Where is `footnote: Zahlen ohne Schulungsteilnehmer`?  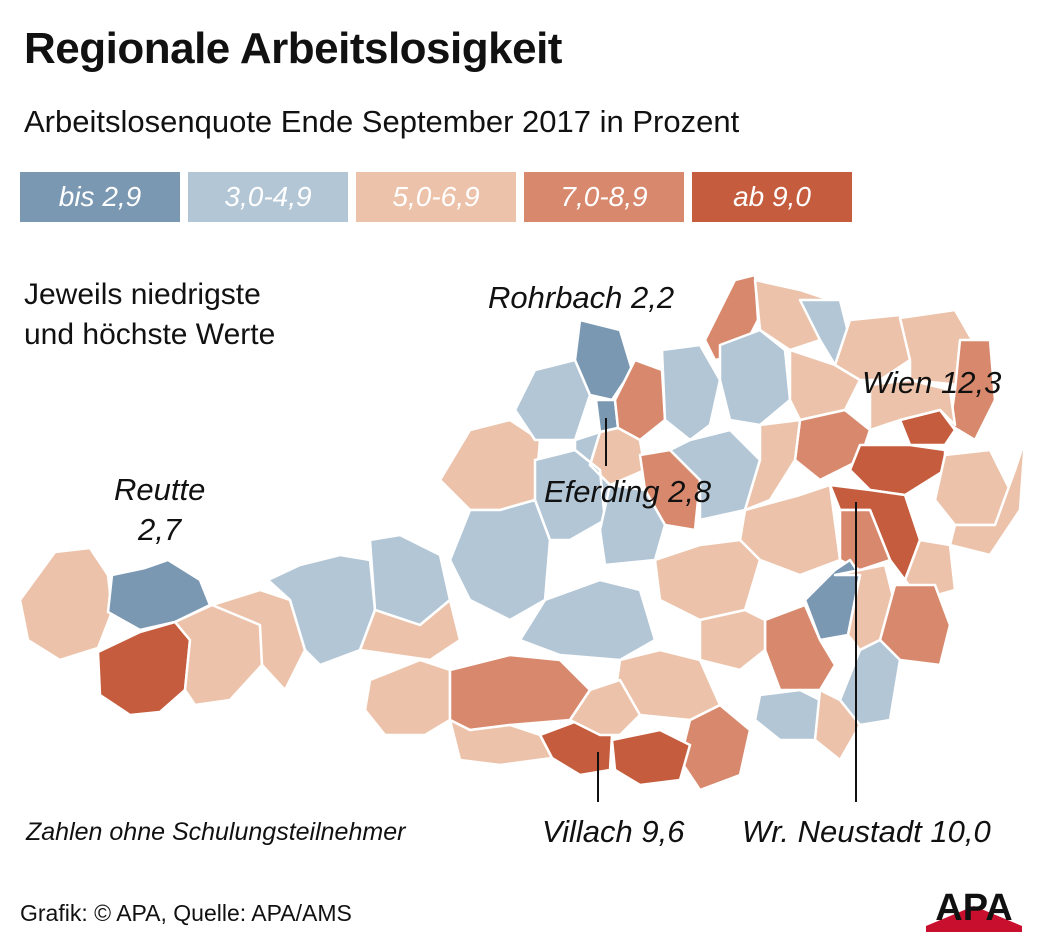
footnote: Zahlen ohne Schulungsteilnehmer is located at coordinates (216, 832).